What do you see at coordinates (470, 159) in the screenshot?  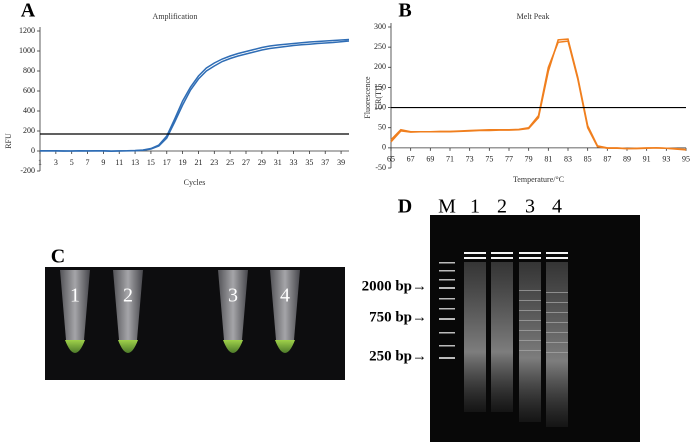 I see `x-tick-label: 73` at bounding box center [470, 159].